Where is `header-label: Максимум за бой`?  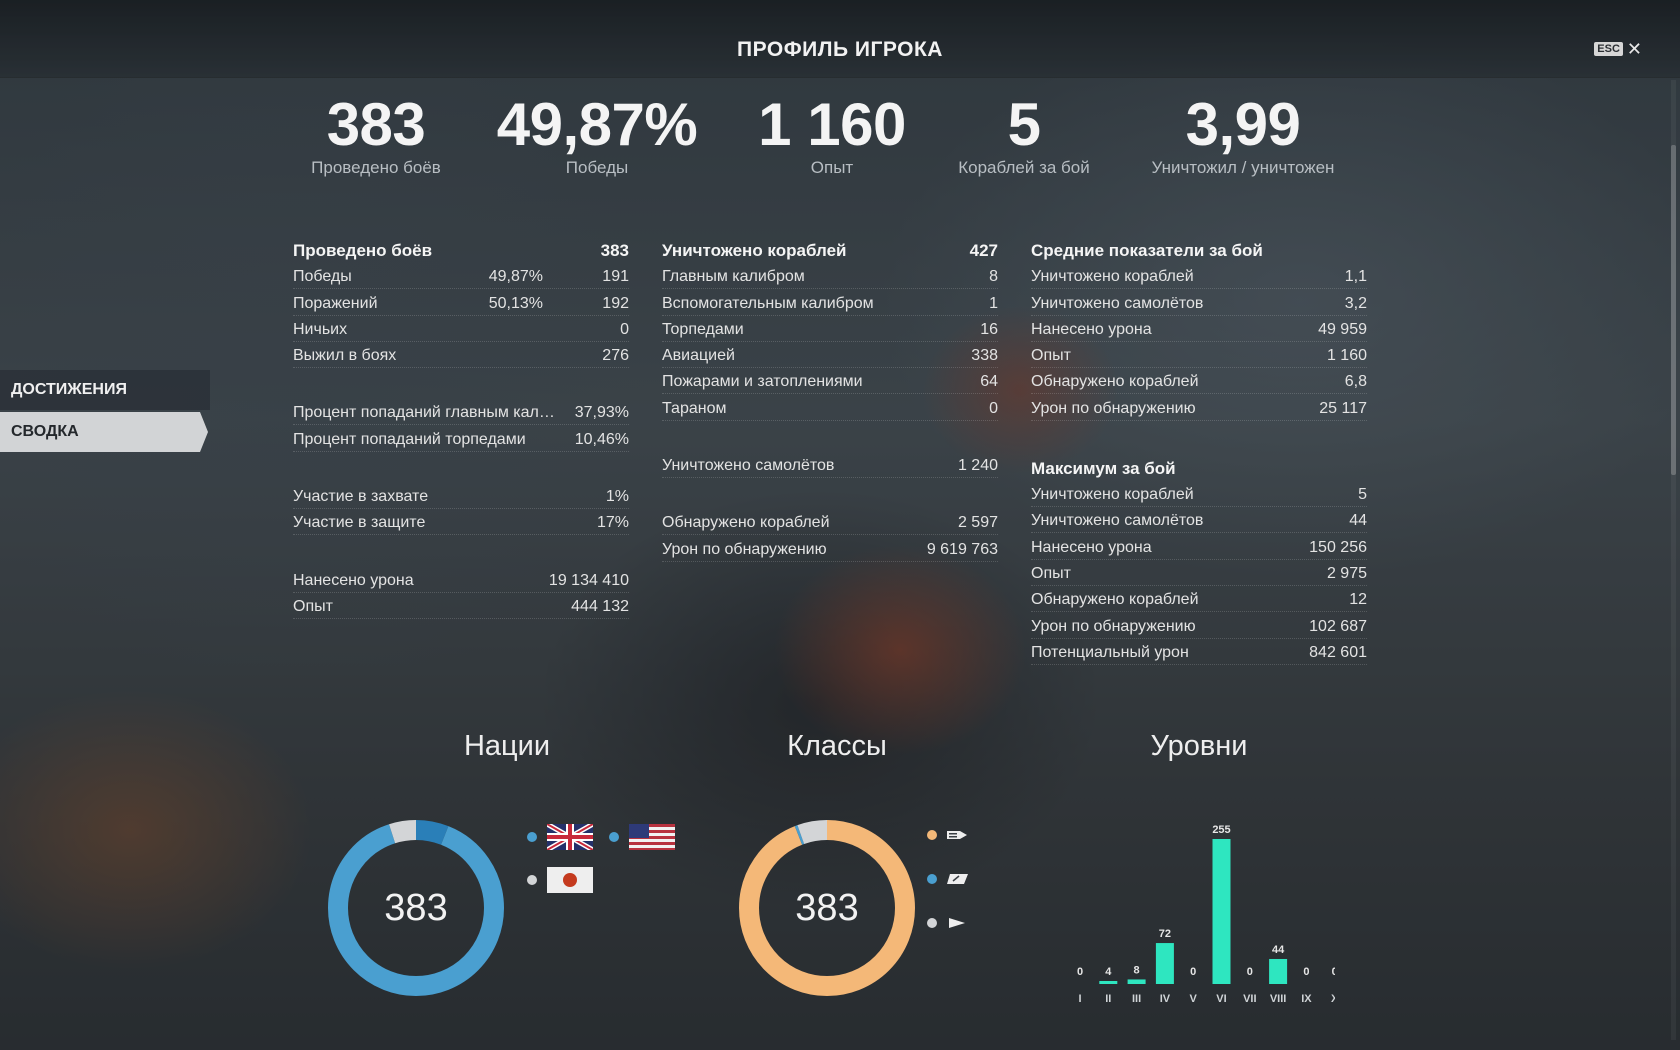 header-label: Максимум за бой is located at coordinates (1103, 468).